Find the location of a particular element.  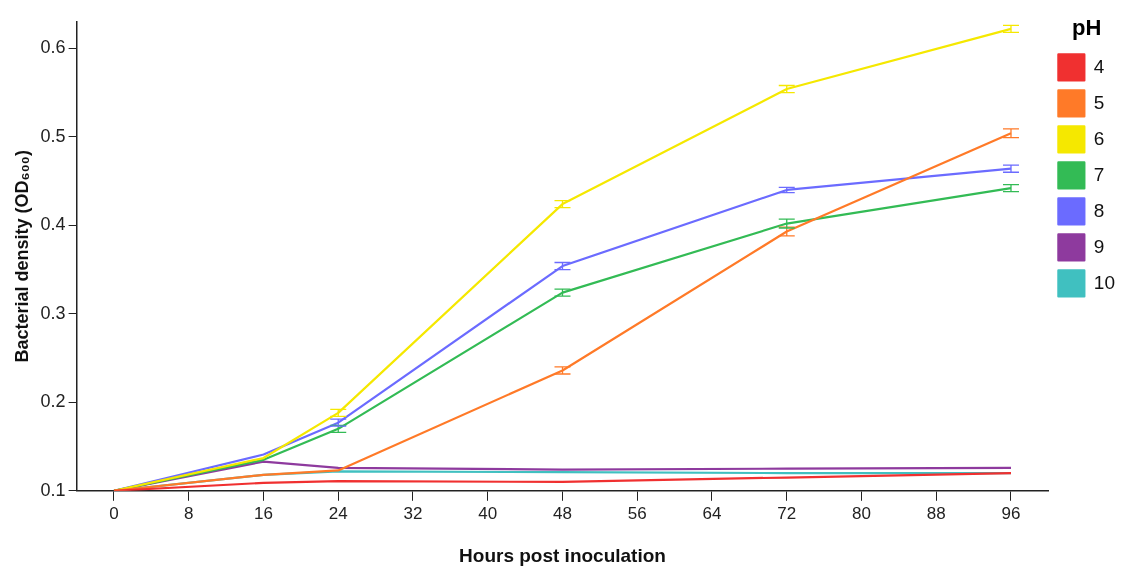

x-tick-label: 88 is located at coordinates (936, 513).